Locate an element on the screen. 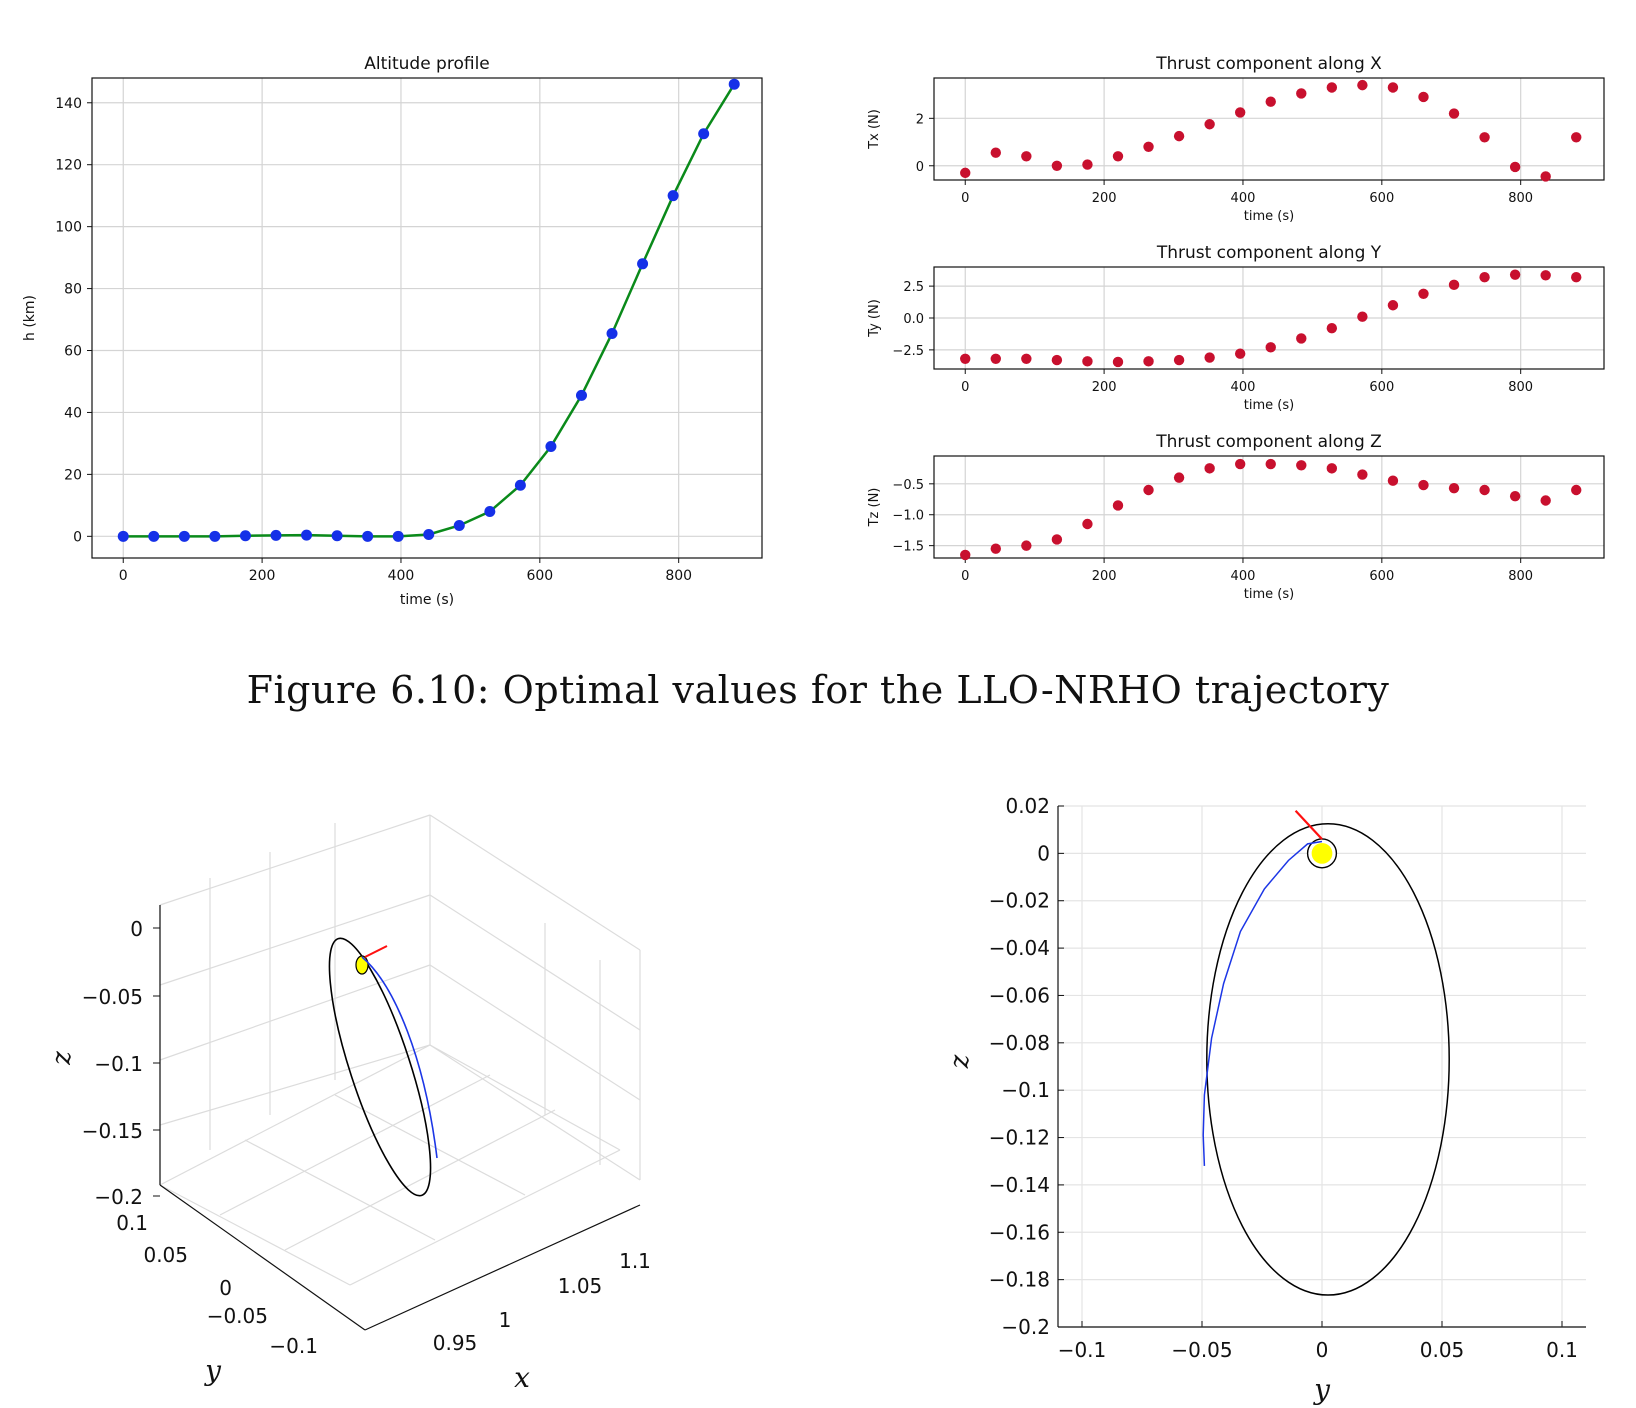 The width and height of the screenshot is (1636, 1408). altitude-line is located at coordinates (429, 310).